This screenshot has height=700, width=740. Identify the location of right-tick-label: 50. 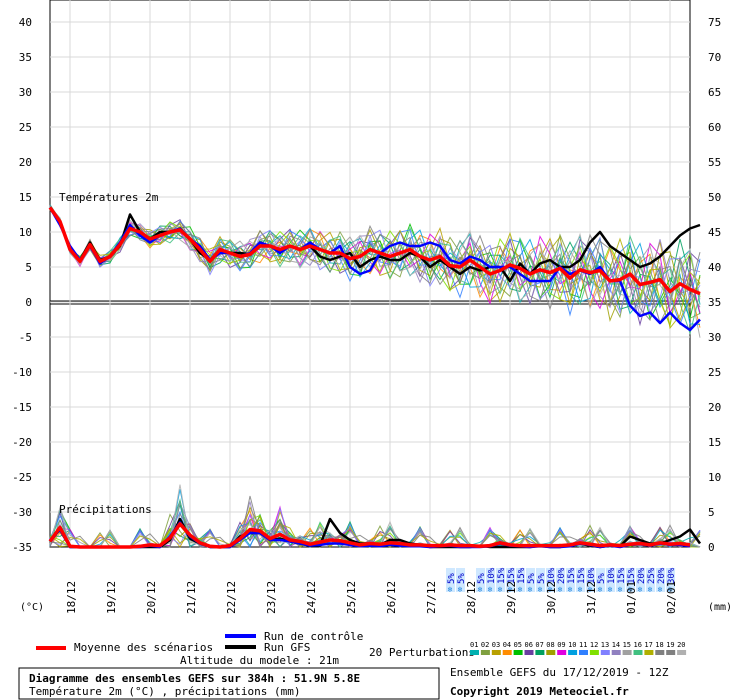
(714, 197).